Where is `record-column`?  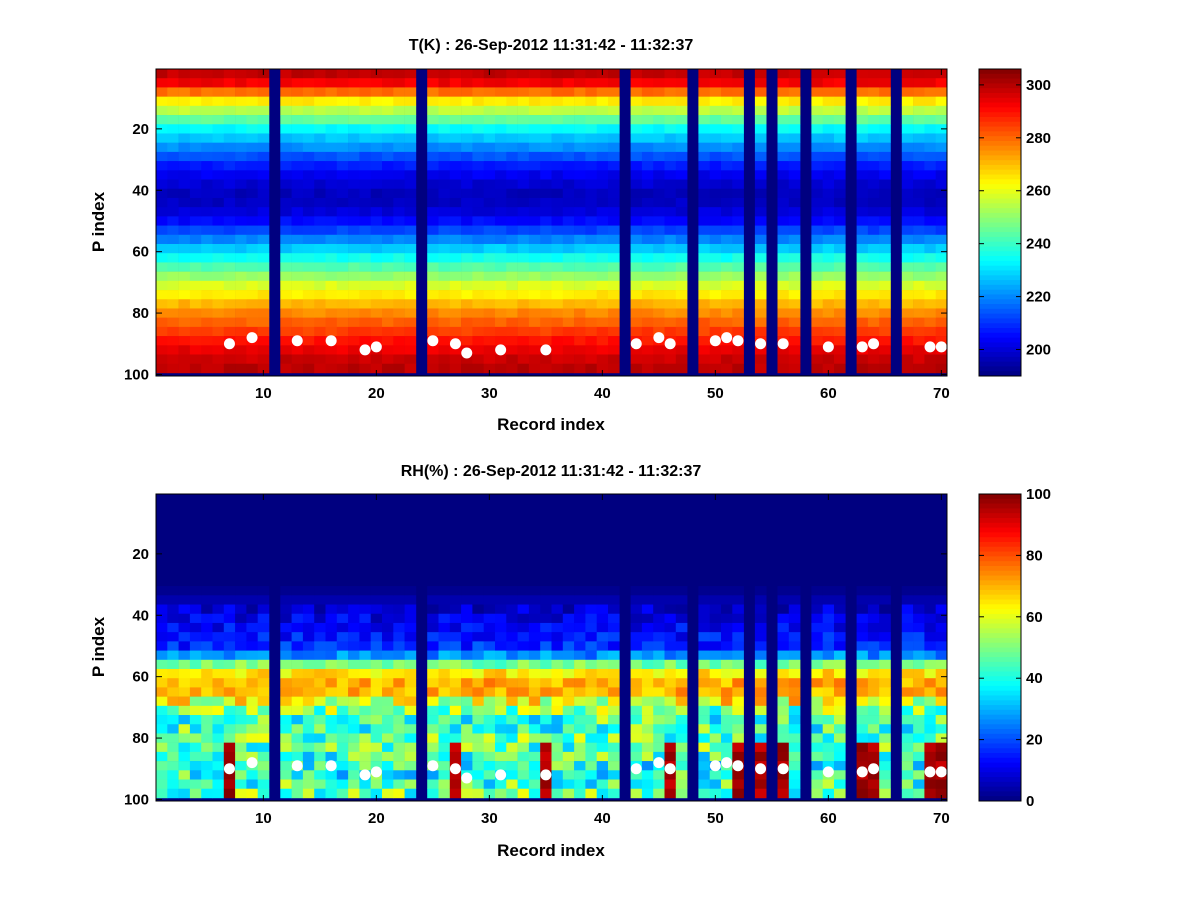 record-column is located at coordinates (614, 646).